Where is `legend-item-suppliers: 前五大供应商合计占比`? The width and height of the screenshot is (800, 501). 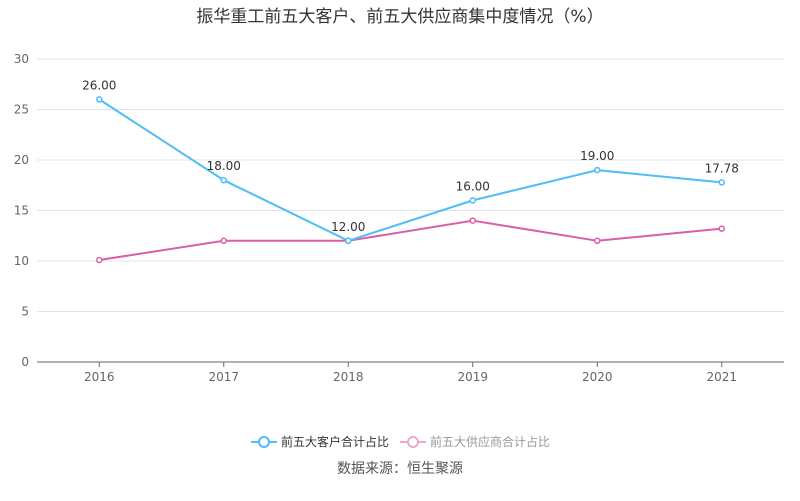 legend-item-suppliers: 前五大供应商合计占比 is located at coordinates (475, 441).